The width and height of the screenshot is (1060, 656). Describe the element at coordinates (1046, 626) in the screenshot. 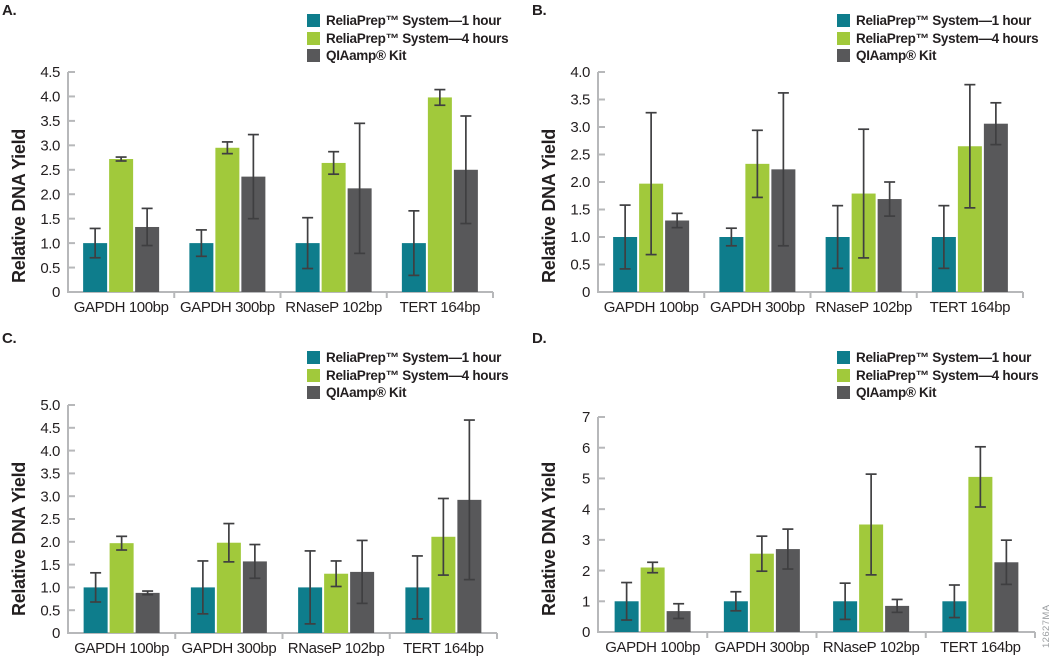

I see `watermark-figure-number: 12627MA` at that location.